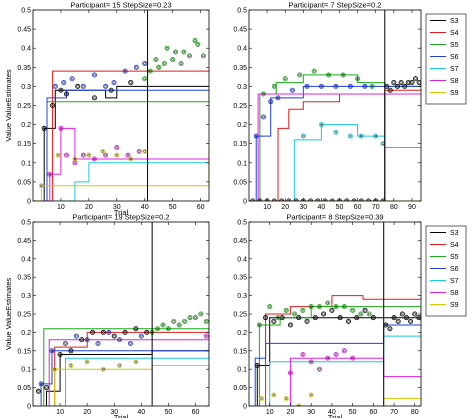 The image size is (474, 418). I want to click on series-line-S5, so click(121, 367).